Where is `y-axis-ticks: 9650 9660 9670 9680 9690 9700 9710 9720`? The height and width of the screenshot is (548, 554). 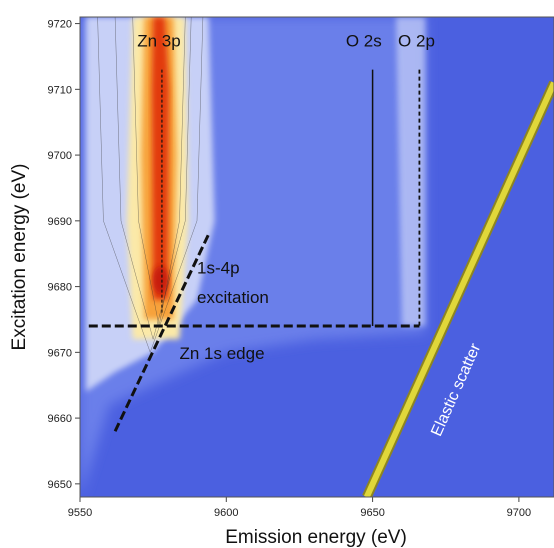
y-axis-ticks: 9650 9660 9670 9680 9690 9700 9710 9720 is located at coordinates (64, 255).